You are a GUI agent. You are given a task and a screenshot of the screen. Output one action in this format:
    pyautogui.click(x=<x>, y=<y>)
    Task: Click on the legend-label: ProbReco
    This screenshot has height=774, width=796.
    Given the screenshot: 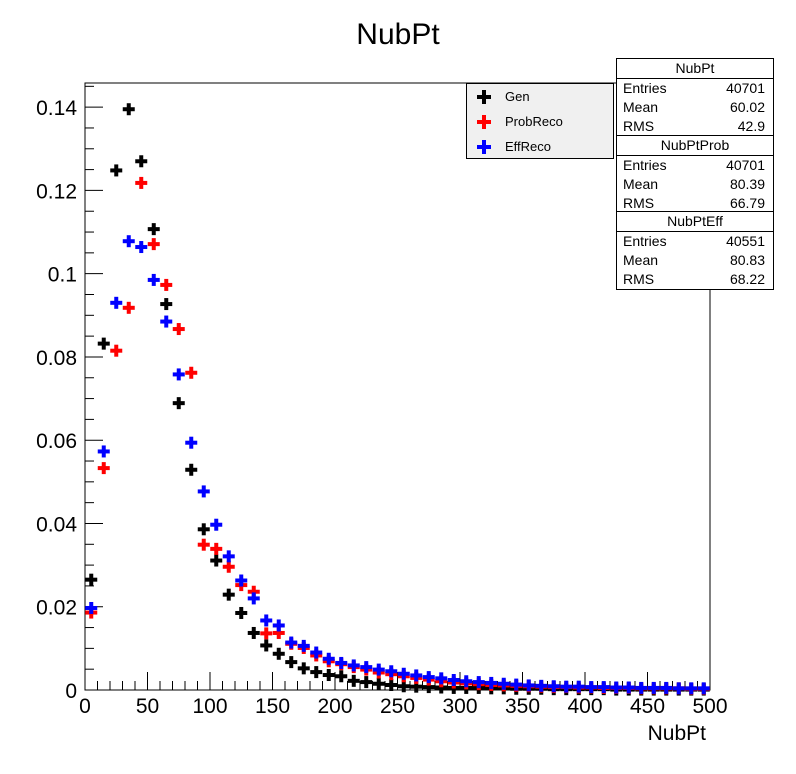 What is the action you would take?
    pyautogui.click(x=534, y=121)
    